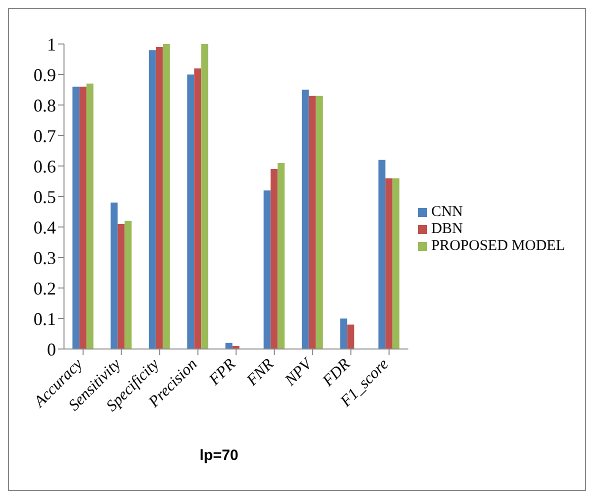 This screenshot has width=596, height=501. I want to click on y-tick-label: 1, so click(51, 44).